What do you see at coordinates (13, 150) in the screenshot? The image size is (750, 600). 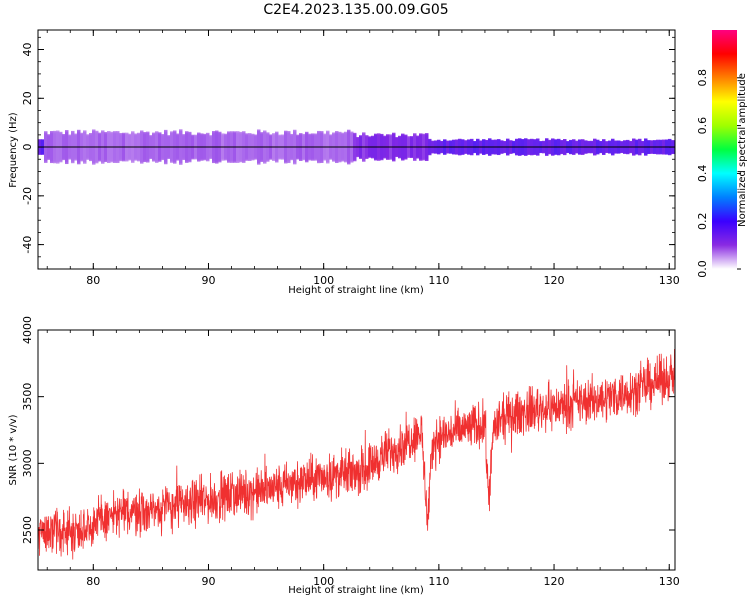 I see `spectrogram-y-axis-label: Frequency (Hz)` at bounding box center [13, 150].